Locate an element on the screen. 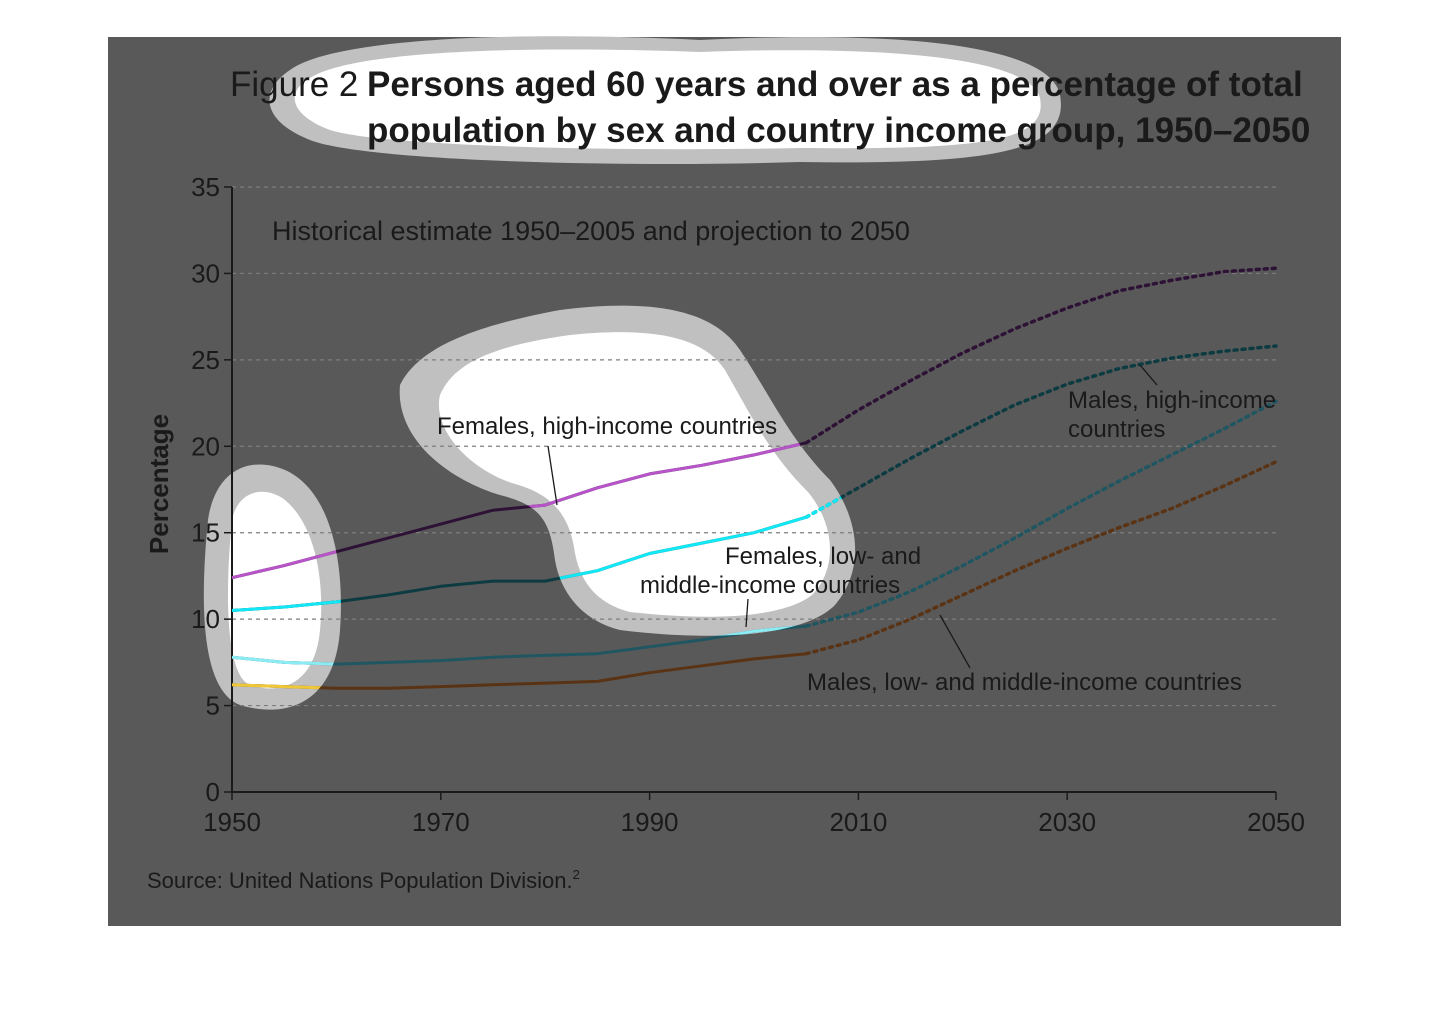 The width and height of the screenshot is (1450, 1025). y-tick-label-0: 0 is located at coordinates (213, 792).